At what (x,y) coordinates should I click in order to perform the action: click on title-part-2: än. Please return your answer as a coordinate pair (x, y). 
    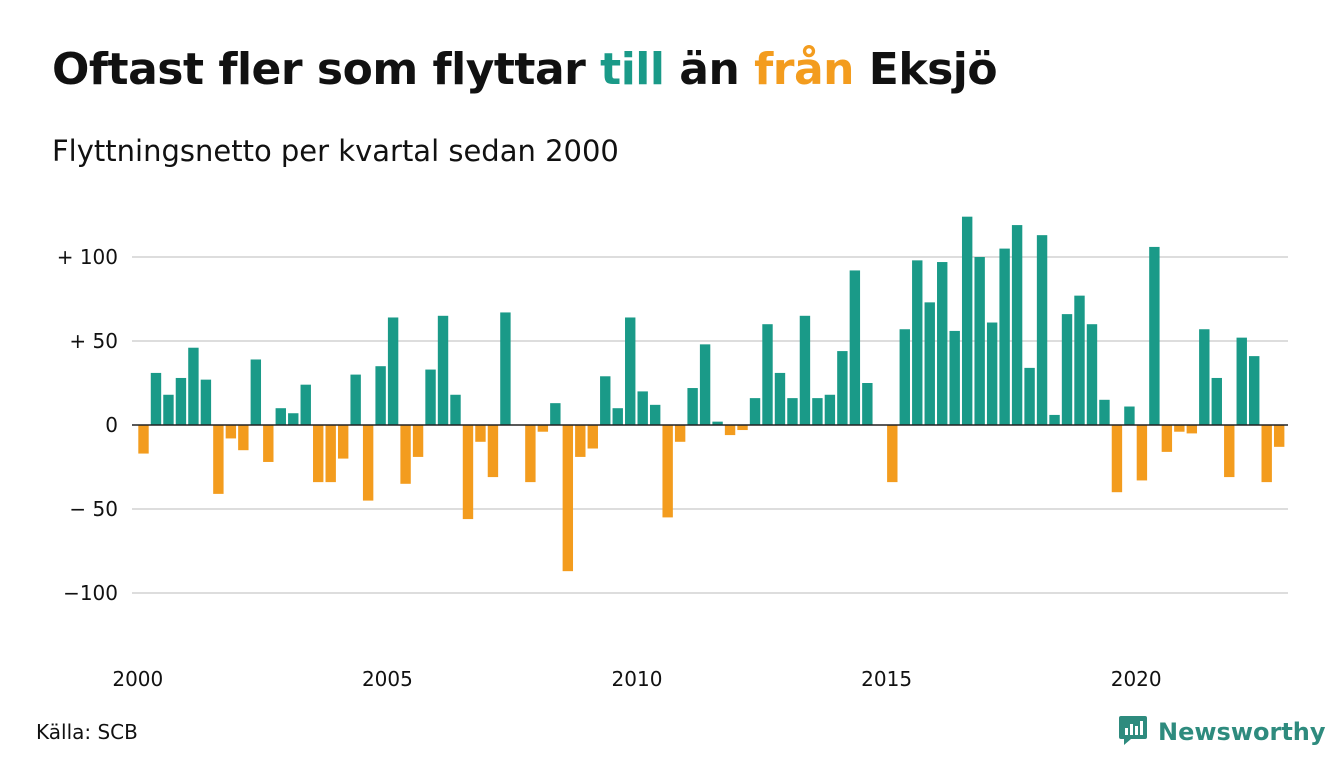
    Looking at the image, I should click on (709, 69).